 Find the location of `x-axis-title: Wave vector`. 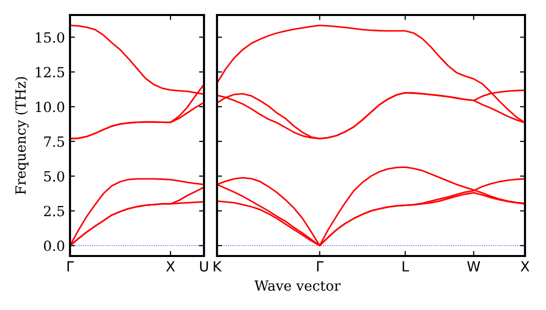

x-axis-title: Wave vector is located at coordinates (297, 285).